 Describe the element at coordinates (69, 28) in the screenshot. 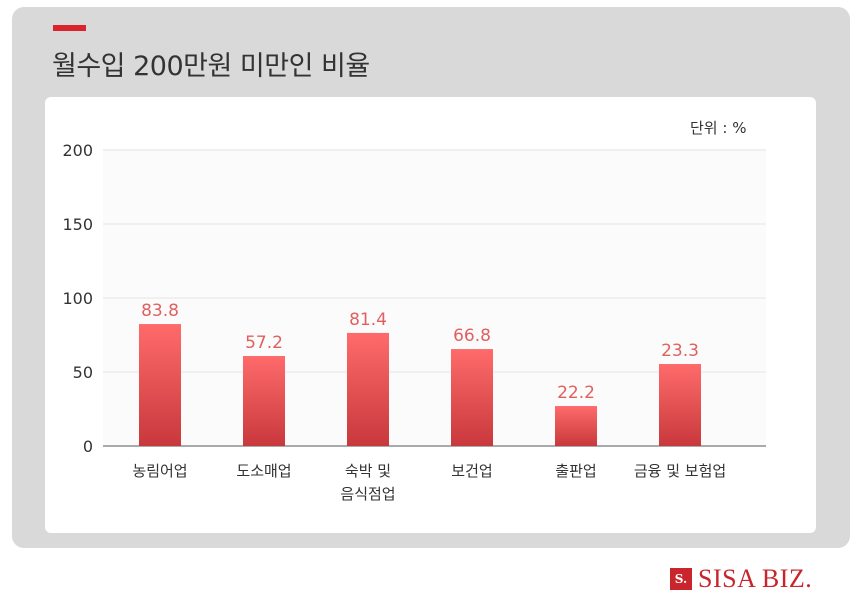

I see `title-accent-bar` at that location.